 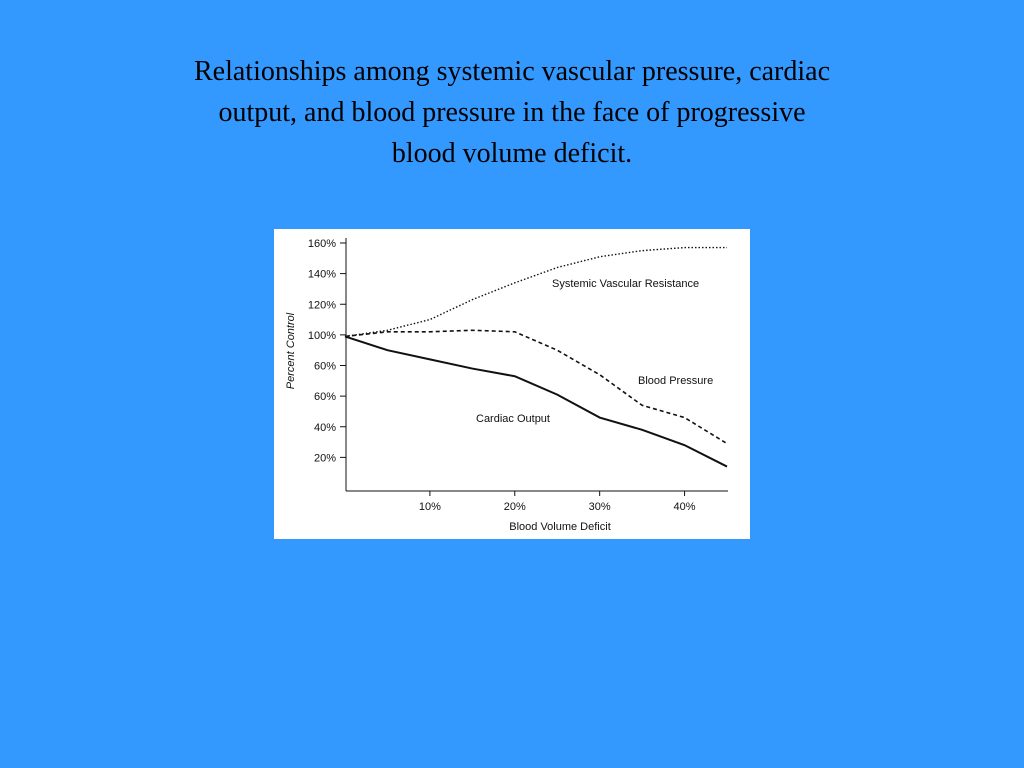 I want to click on series-label: Cardiac Output, so click(x=513, y=419).